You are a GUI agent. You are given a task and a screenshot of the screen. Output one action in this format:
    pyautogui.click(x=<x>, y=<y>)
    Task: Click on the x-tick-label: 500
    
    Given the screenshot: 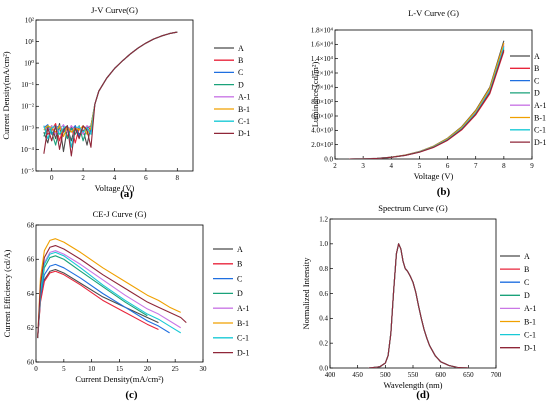 What is the action you would take?
    pyautogui.click(x=385, y=375)
    